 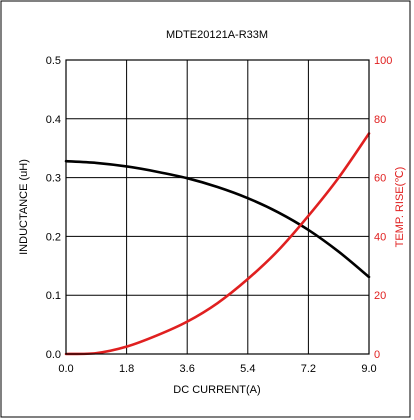 I want to click on x-tick-label: 3.6, so click(x=187, y=369).